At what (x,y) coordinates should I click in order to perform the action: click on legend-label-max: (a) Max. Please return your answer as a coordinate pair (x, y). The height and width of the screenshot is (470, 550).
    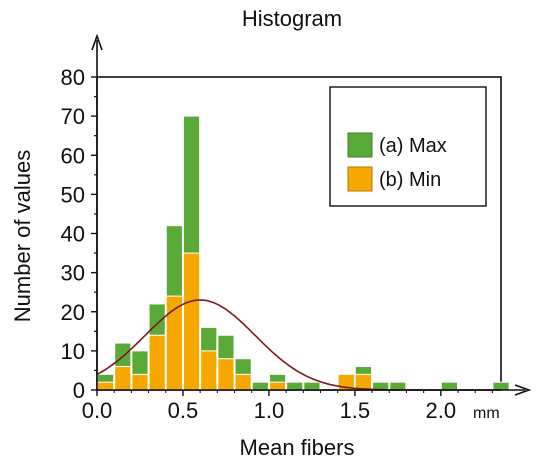
    Looking at the image, I should click on (413, 146).